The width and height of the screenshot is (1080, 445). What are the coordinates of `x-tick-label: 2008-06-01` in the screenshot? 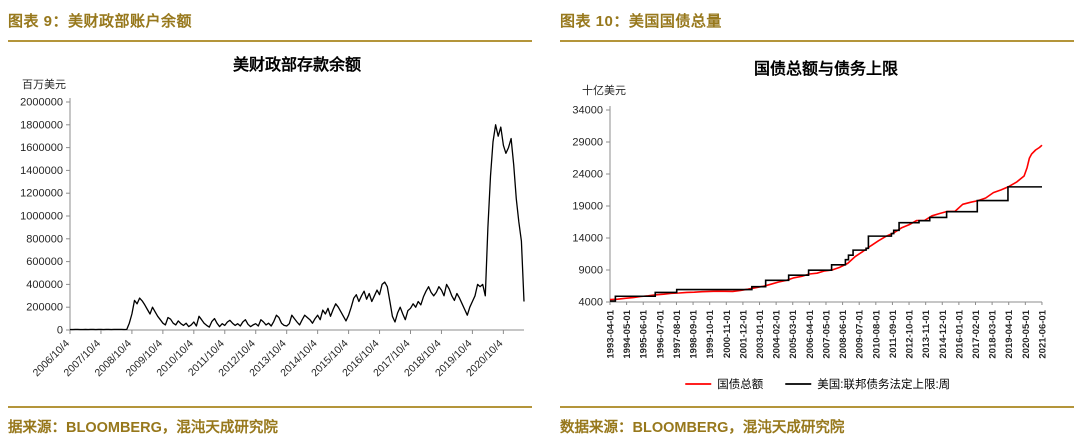 It's located at (843, 333).